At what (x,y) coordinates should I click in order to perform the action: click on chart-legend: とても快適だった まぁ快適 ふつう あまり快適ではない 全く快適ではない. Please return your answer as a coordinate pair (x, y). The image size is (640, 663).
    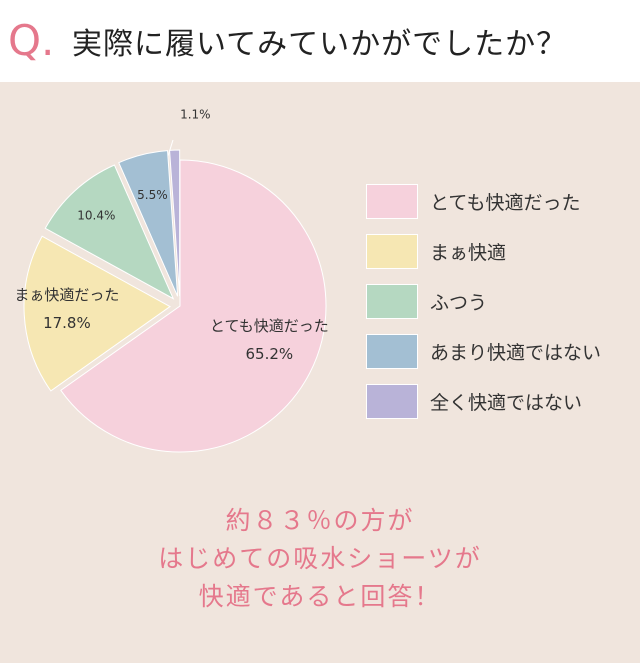
    Looking at the image, I should click on (483, 309).